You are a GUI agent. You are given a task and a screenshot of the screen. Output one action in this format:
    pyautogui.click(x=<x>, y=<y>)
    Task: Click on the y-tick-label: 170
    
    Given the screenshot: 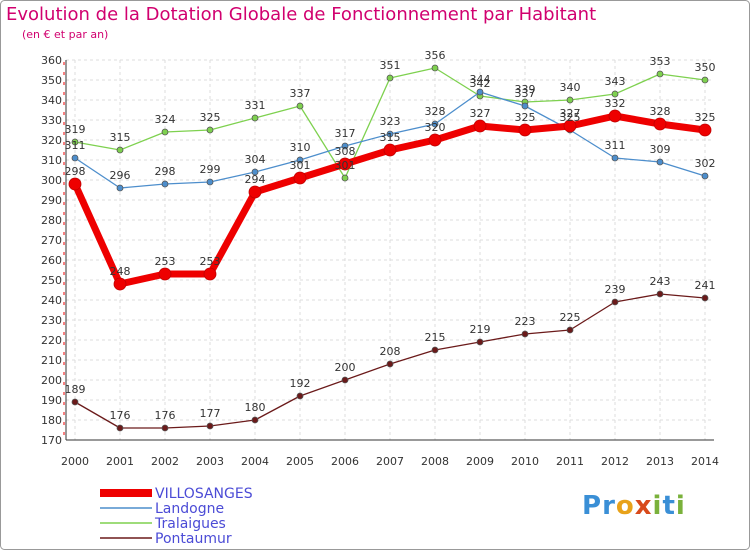 What is the action you would take?
    pyautogui.click(x=51, y=440)
    